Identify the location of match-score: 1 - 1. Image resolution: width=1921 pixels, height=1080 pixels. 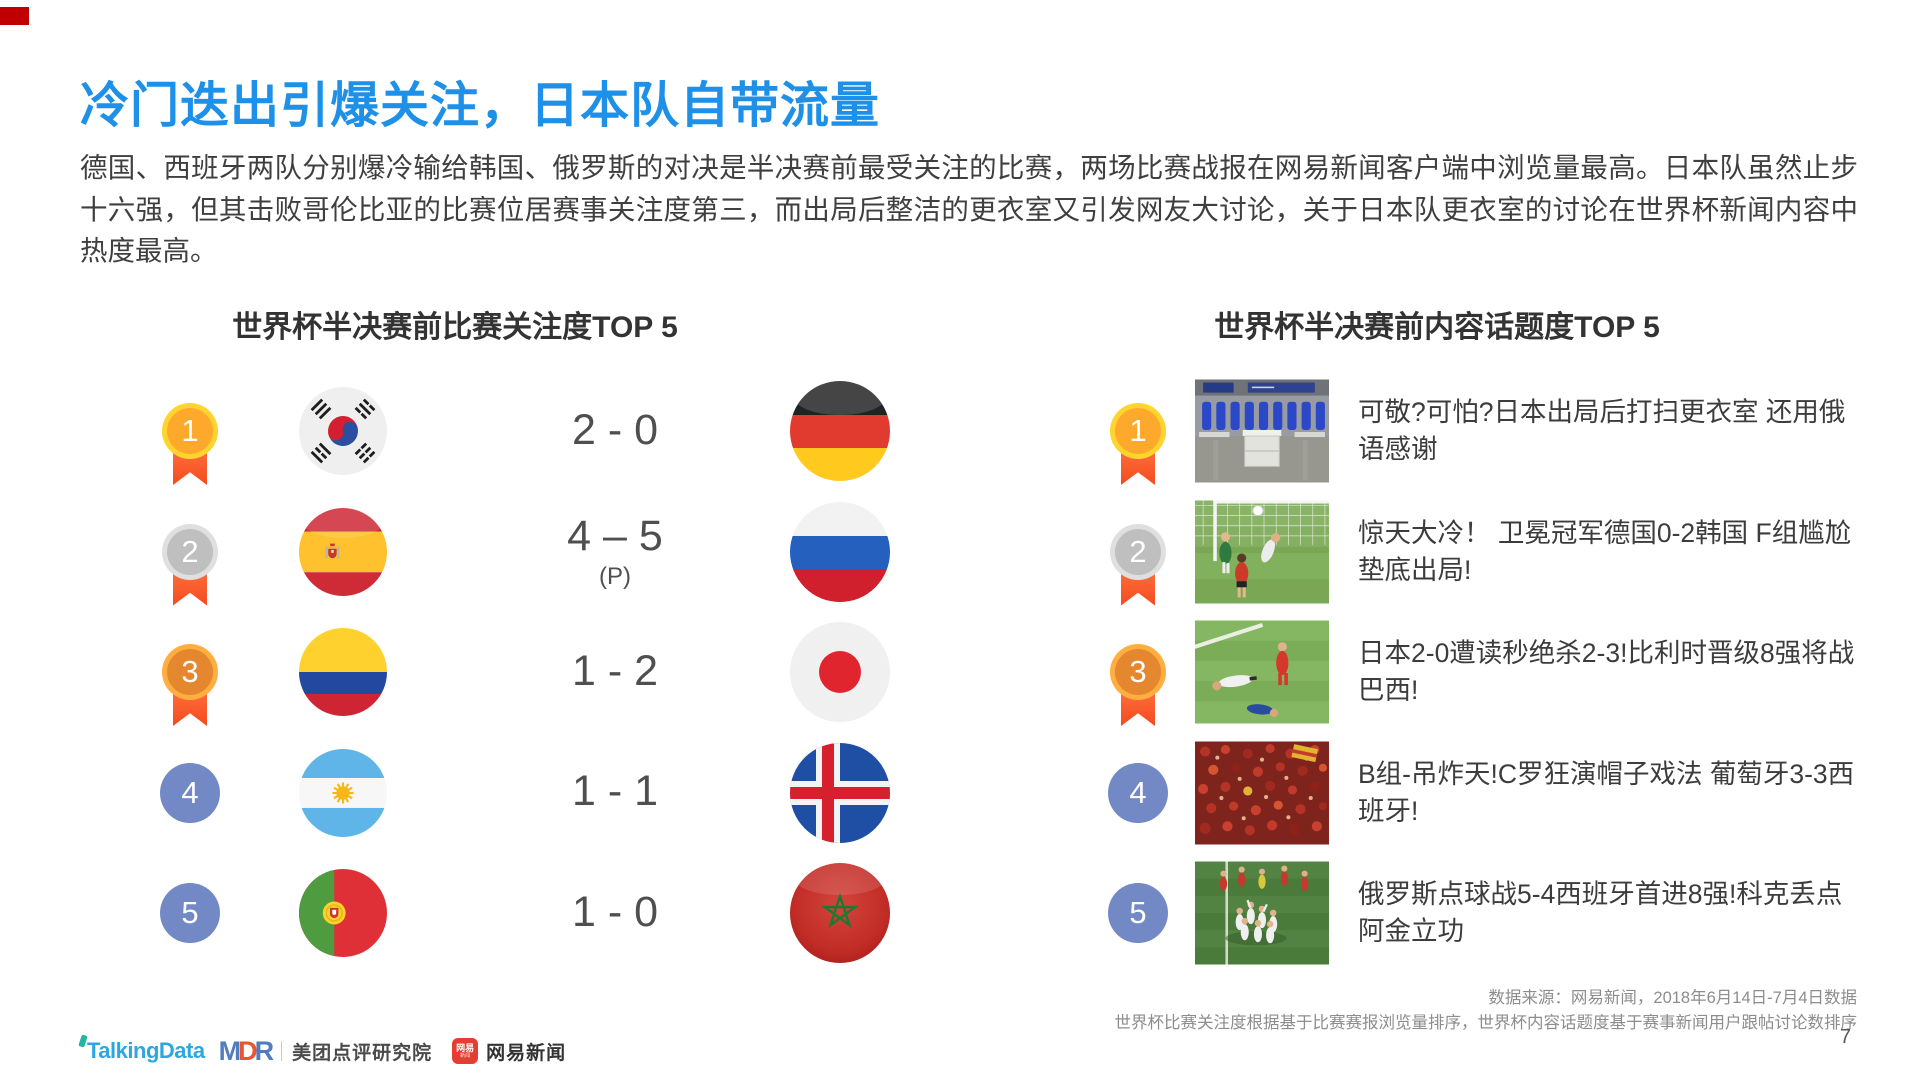
(615, 791).